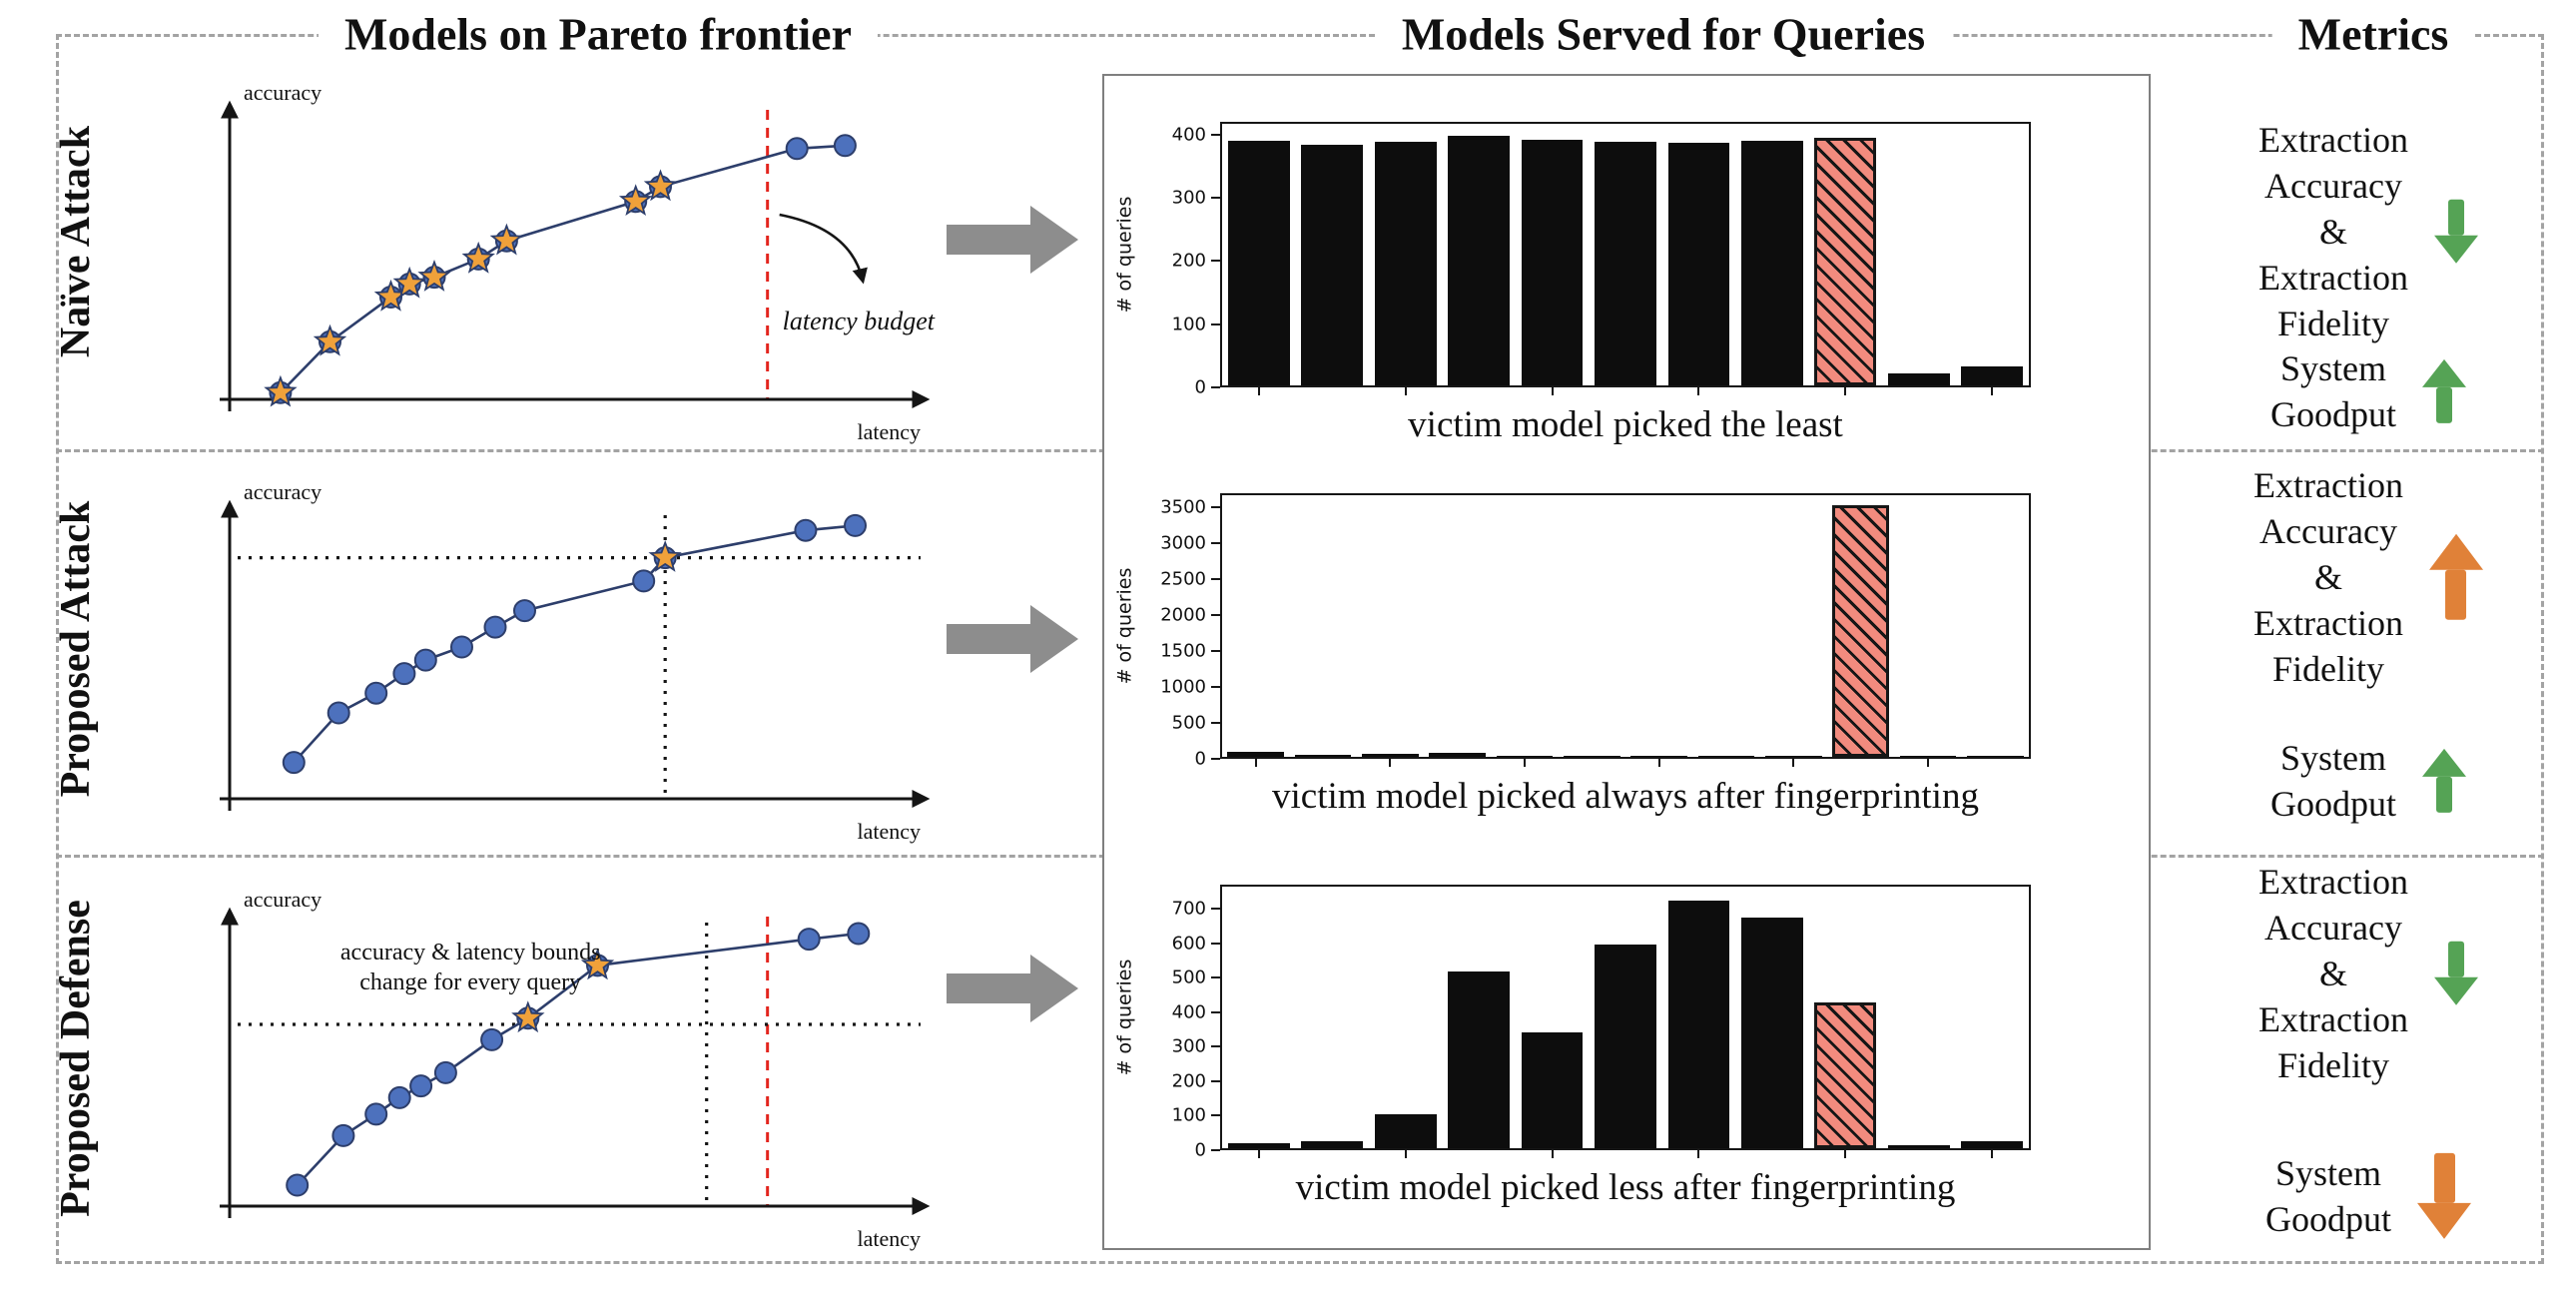 The image size is (2576, 1290). I want to click on flow-arrow-row2, so click(1012, 639).